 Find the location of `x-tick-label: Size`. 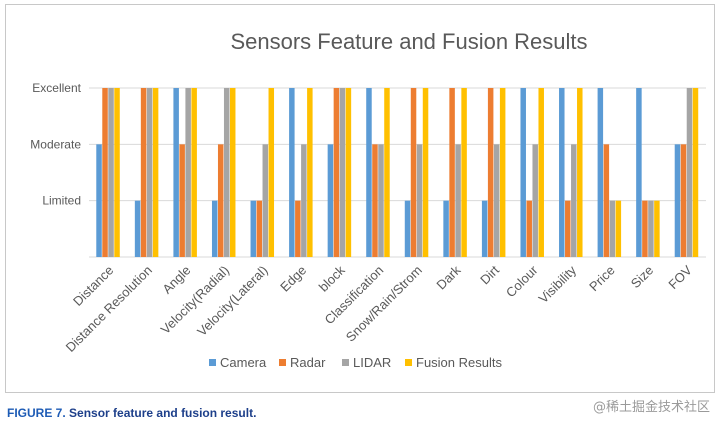

x-tick-label: Size is located at coordinates (642, 277).